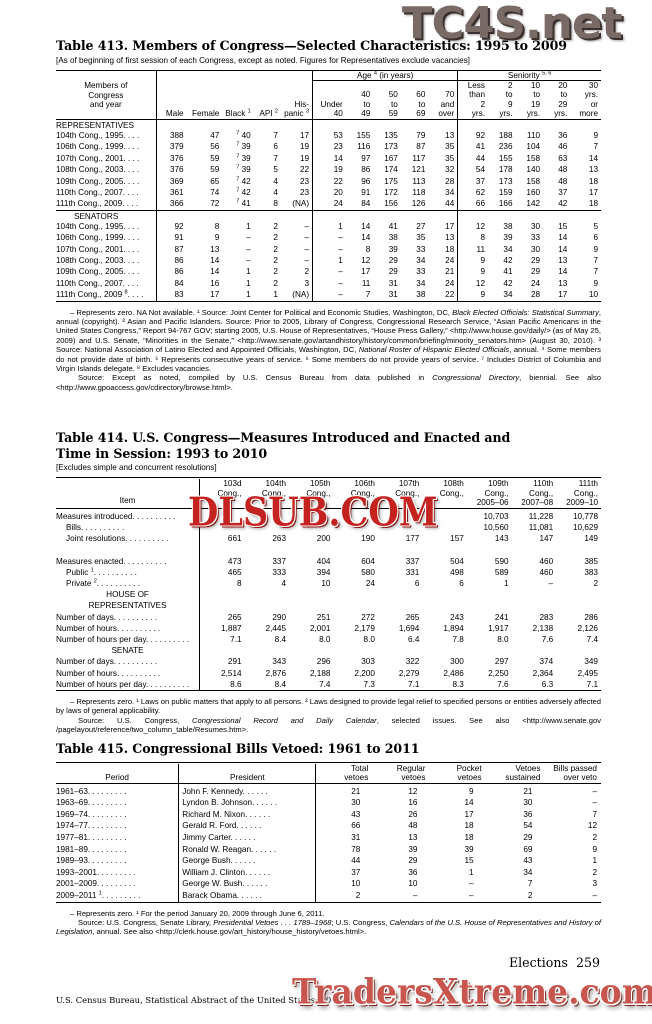 The height and width of the screenshot is (1024, 652). What do you see at coordinates (472, 238) in the screenshot?
I see `cell: 8` at bounding box center [472, 238].